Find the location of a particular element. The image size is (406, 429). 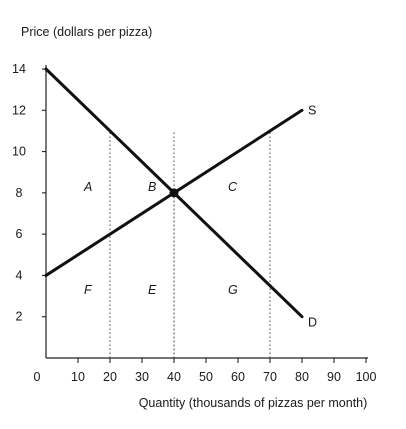

y-tick-label: 12 is located at coordinates (19, 110).